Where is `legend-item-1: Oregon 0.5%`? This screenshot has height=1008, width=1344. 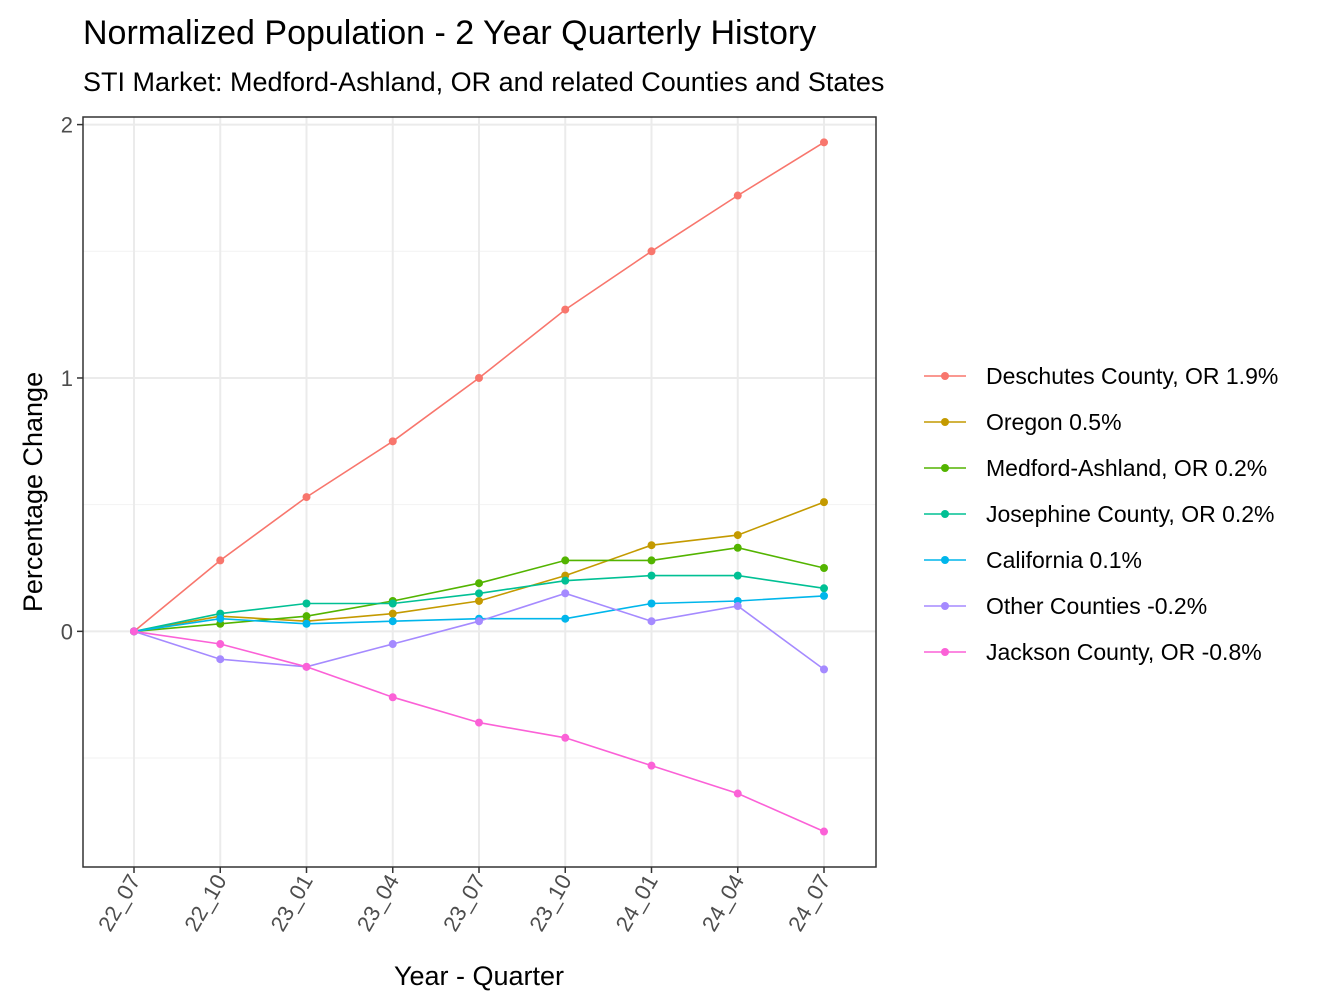
legend-item-1: Oregon 0.5% is located at coordinates (1023, 422).